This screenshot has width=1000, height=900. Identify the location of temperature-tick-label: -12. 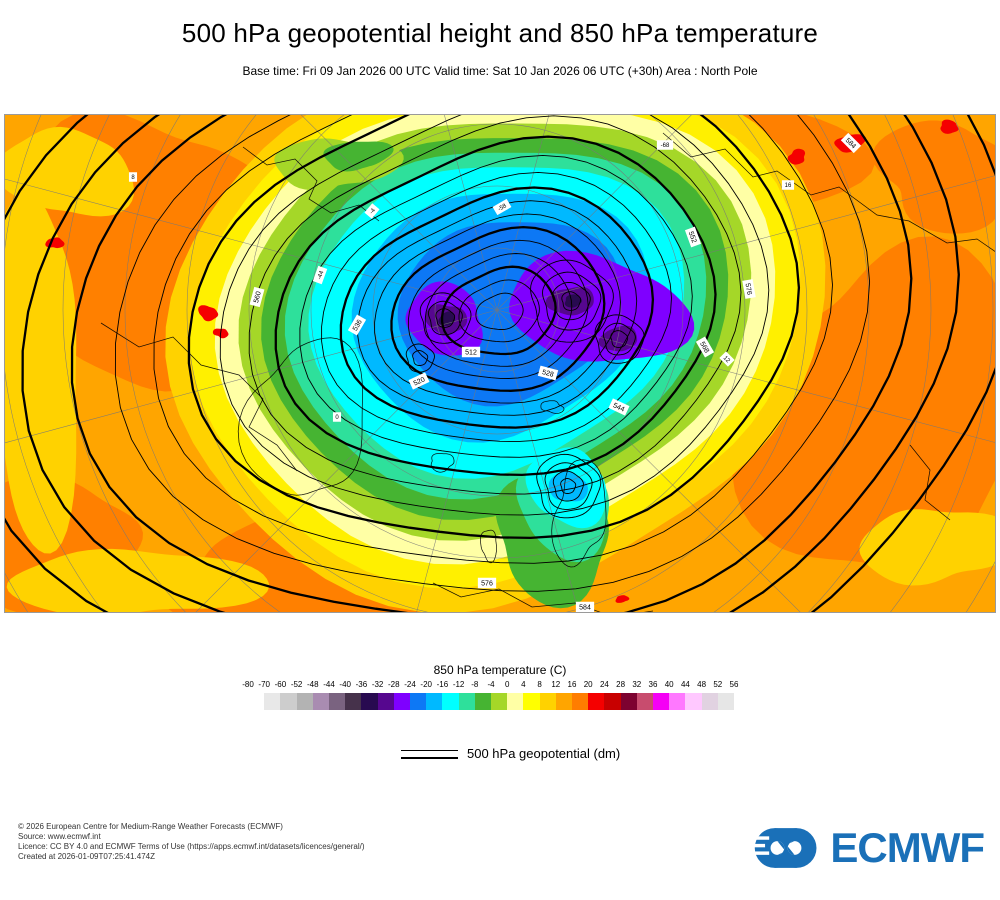
(458, 684).